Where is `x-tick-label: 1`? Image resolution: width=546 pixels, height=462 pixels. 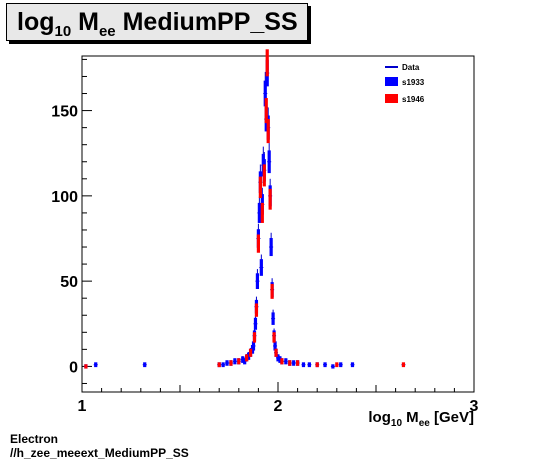 x-tick-label: 1 is located at coordinates (82, 406).